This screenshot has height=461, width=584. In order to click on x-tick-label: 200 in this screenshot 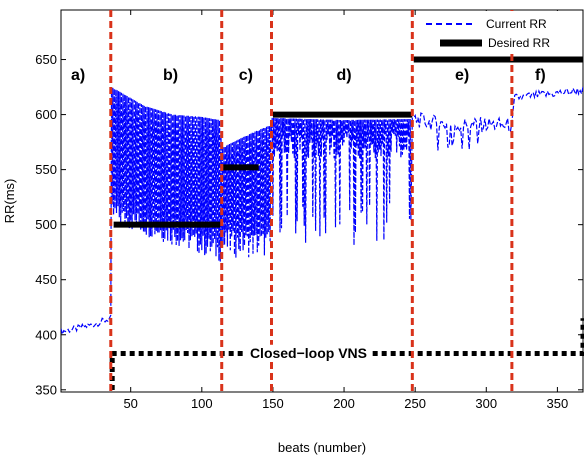, I will do `click(344, 403)`.